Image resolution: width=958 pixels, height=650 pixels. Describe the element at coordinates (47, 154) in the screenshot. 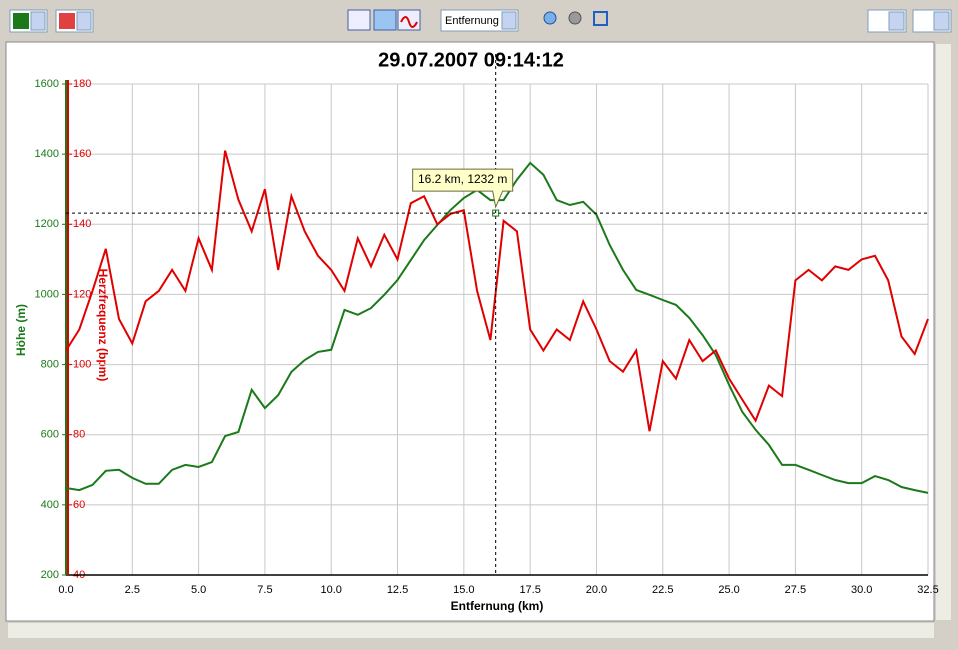

I see `y-tick-label: 1400` at that location.